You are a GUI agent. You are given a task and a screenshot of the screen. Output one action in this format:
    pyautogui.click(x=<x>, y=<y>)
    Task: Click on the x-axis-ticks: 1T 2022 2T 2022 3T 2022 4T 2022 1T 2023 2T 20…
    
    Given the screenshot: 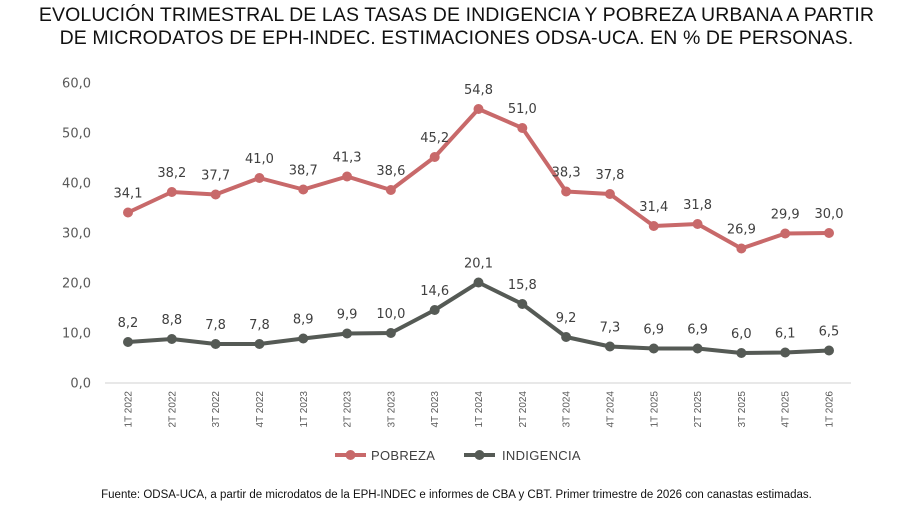 What is the action you would take?
    pyautogui.click(x=480, y=409)
    